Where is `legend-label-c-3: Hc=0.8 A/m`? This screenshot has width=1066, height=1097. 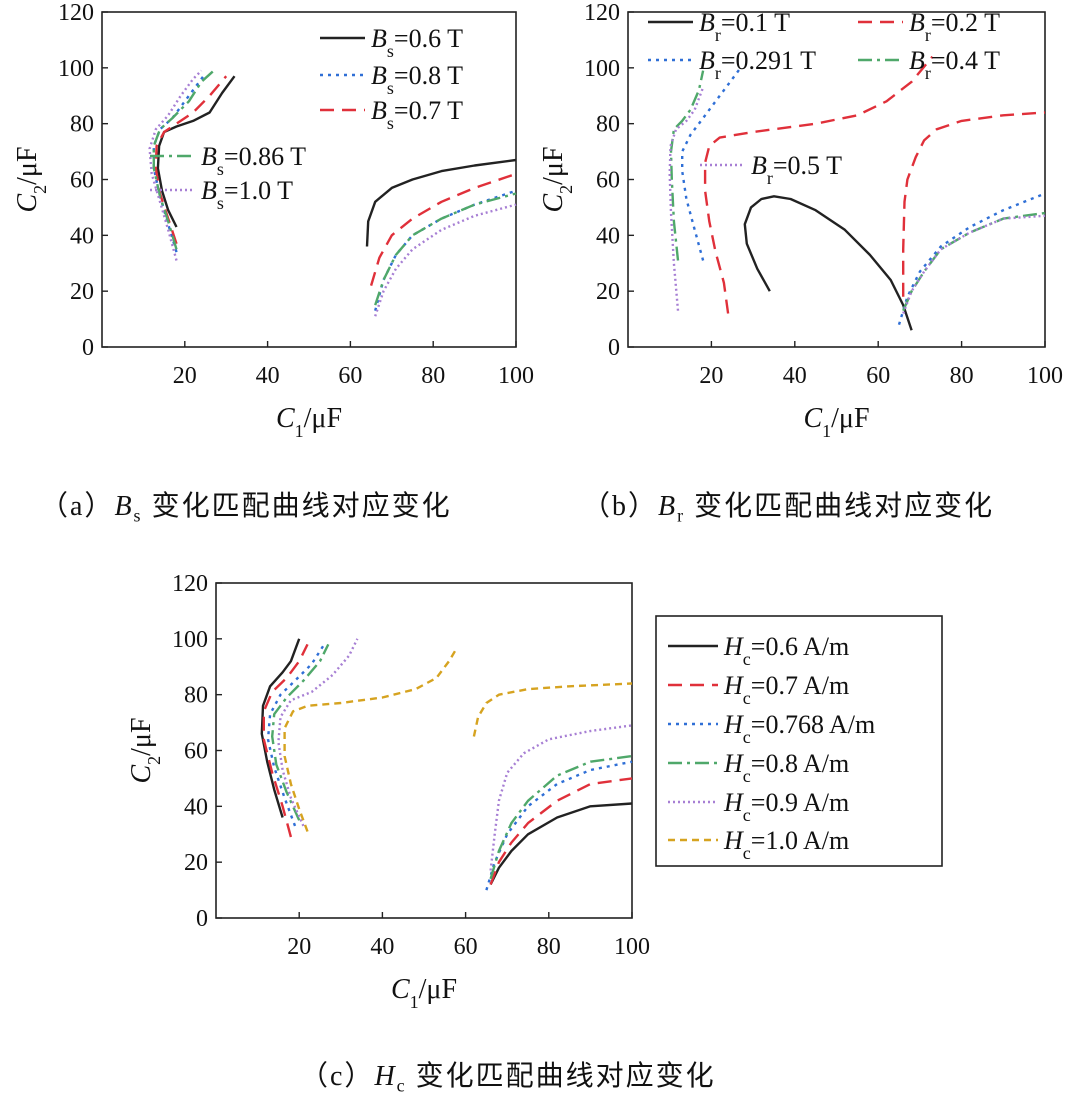
legend-label-c-3: Hc=0.8 A/m is located at coordinates (786, 767).